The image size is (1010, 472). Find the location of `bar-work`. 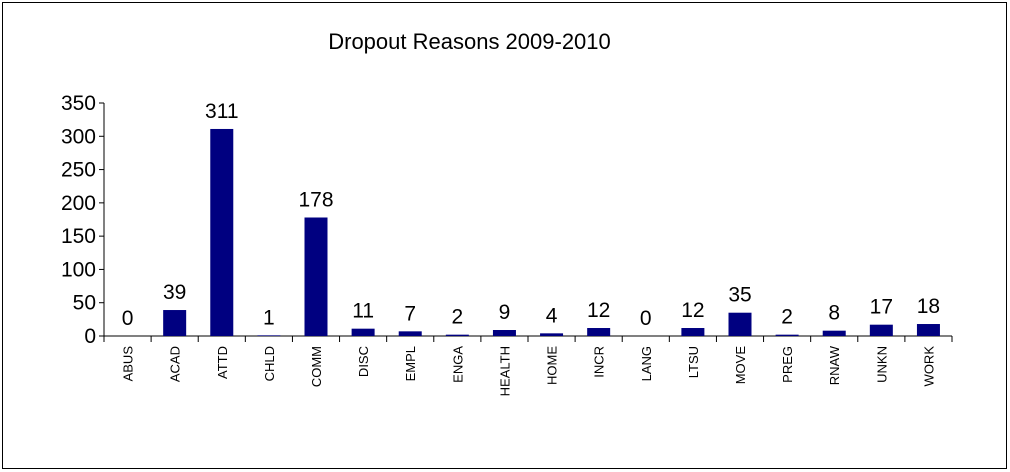

bar-work is located at coordinates (928, 330).